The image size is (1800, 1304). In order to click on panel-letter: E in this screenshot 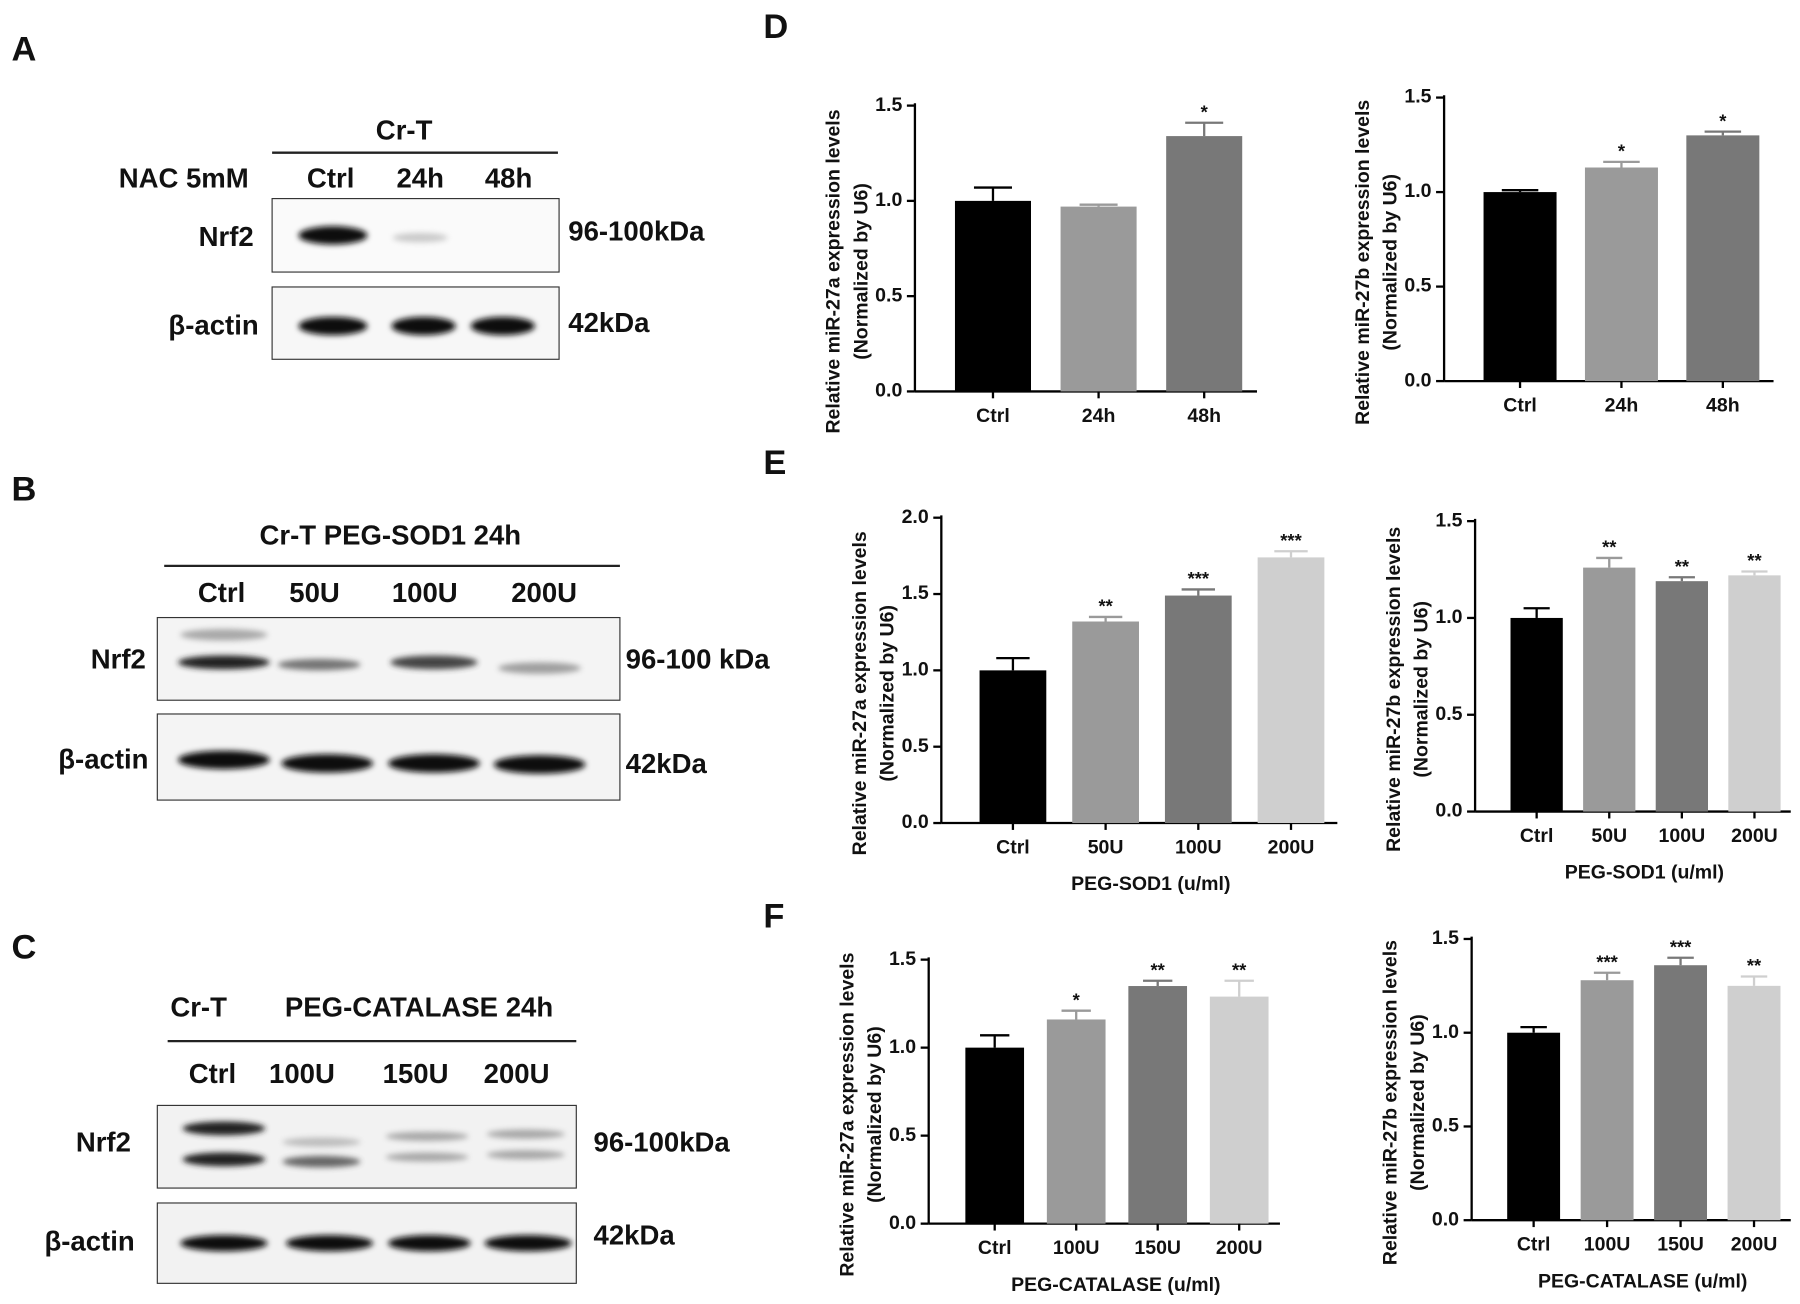, I will do `click(774, 463)`.